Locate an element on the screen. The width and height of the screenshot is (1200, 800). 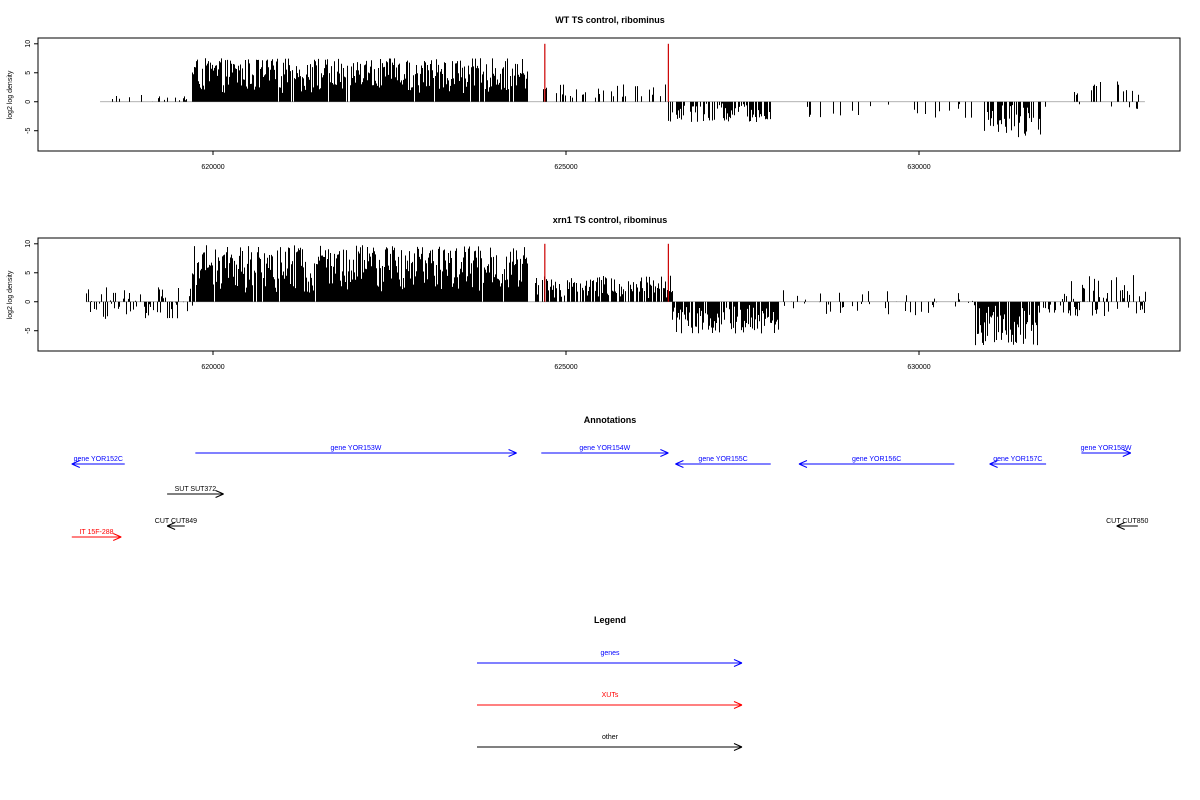
feature-label: gene YOR153W is located at coordinates (356, 448).